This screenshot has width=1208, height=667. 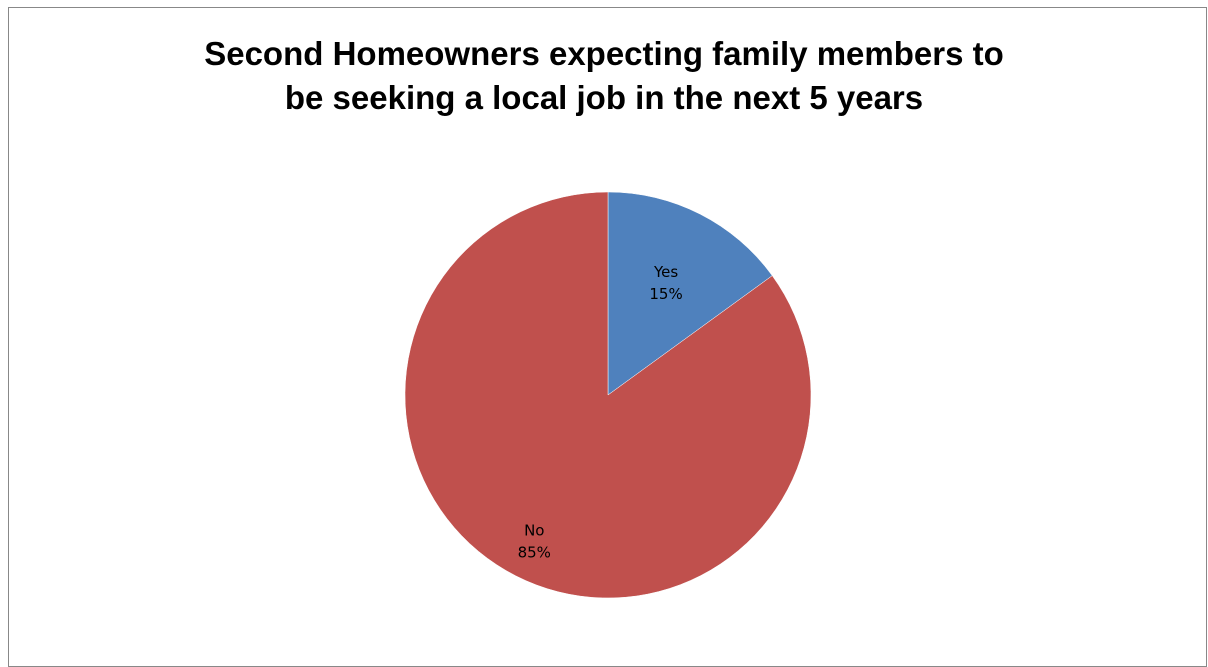 What do you see at coordinates (665, 272) in the screenshot?
I see `data-label-yes-name: Yes` at bounding box center [665, 272].